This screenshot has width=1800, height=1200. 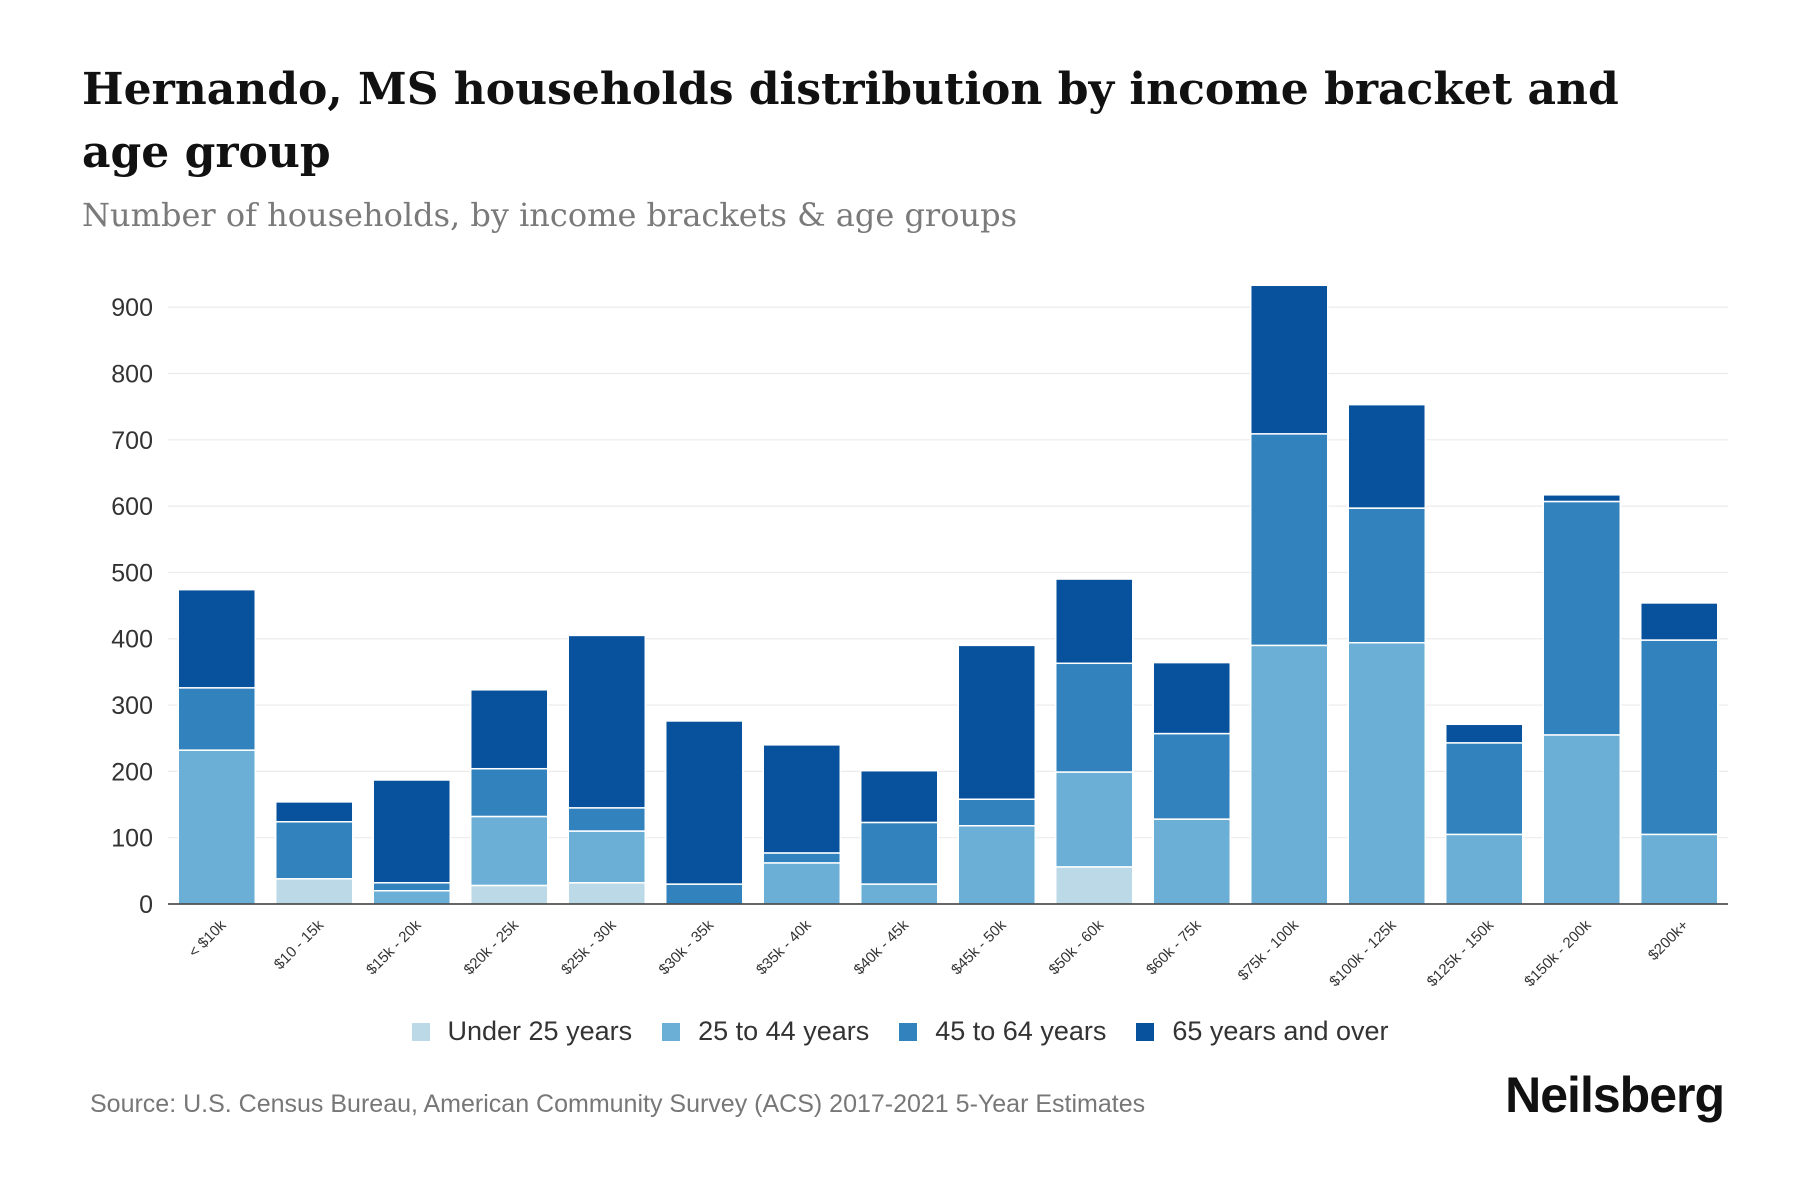 What do you see at coordinates (1174, 947) in the screenshot?
I see `x-tick-label: $60k - 75k` at bounding box center [1174, 947].